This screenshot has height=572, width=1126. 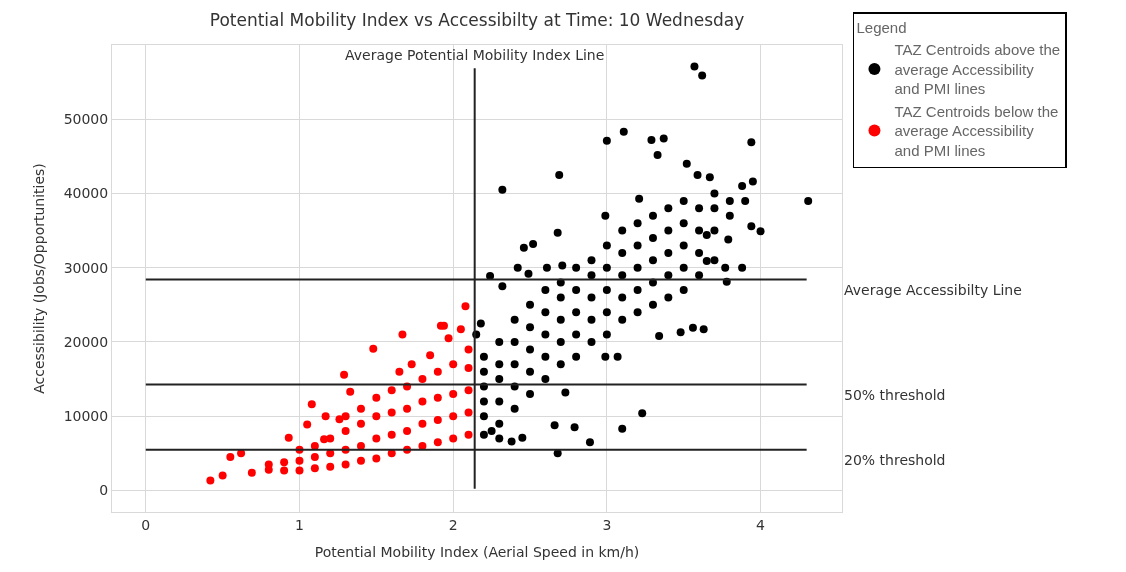 What do you see at coordinates (977, 69) in the screenshot?
I see `legend-label: TAZ Centroids above the average Accessibility and PMI lines` at bounding box center [977, 69].